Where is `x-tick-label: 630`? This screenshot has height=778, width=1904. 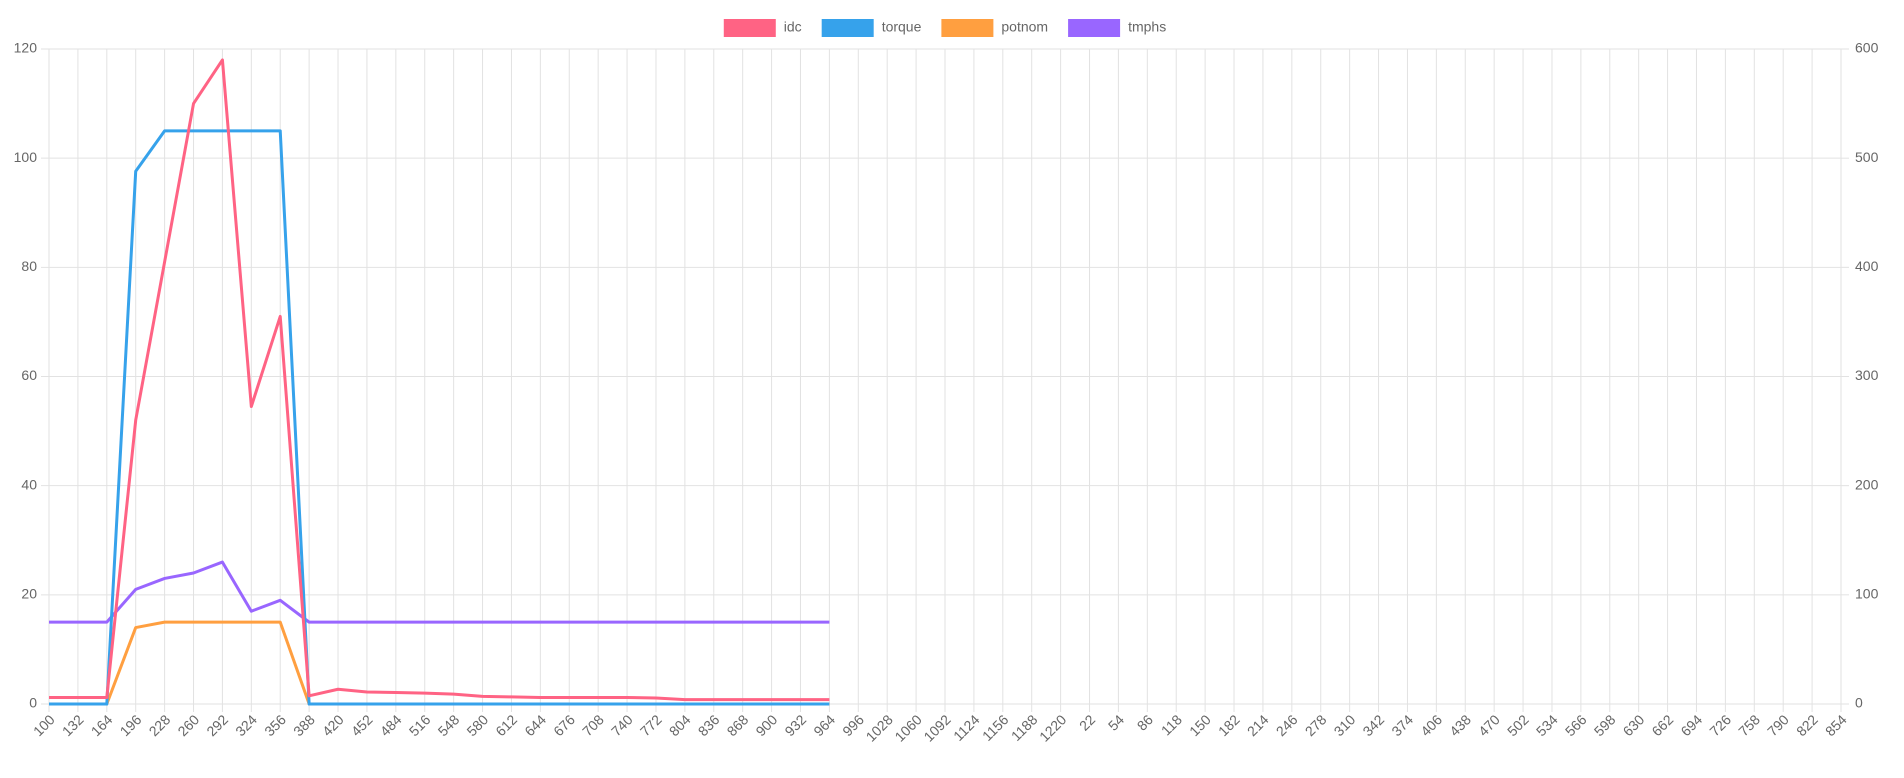
x-tick-label: 630 is located at coordinates (1634, 725).